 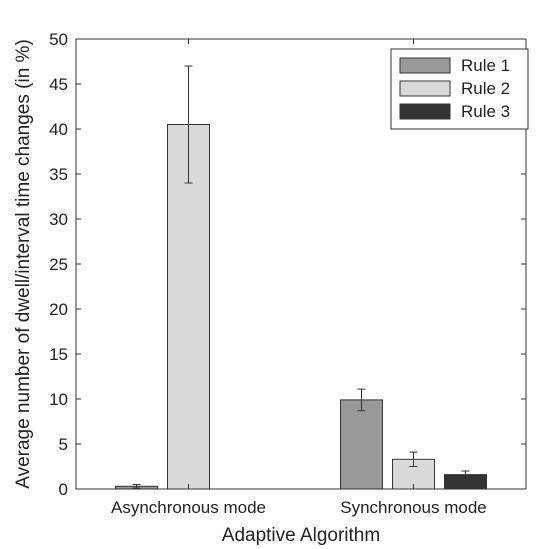 What do you see at coordinates (58, 219) in the screenshot?
I see `y-tick-label: 30` at bounding box center [58, 219].